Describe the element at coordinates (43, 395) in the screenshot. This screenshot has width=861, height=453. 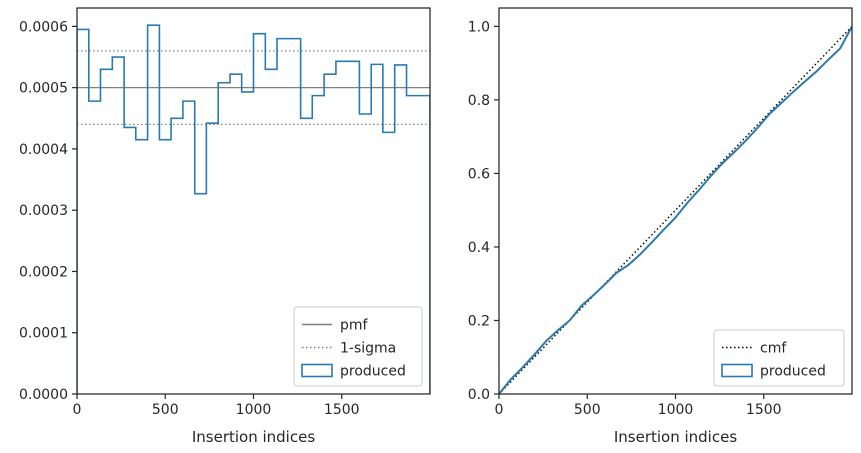
I see `y-tick-label: 0.0000` at that location.